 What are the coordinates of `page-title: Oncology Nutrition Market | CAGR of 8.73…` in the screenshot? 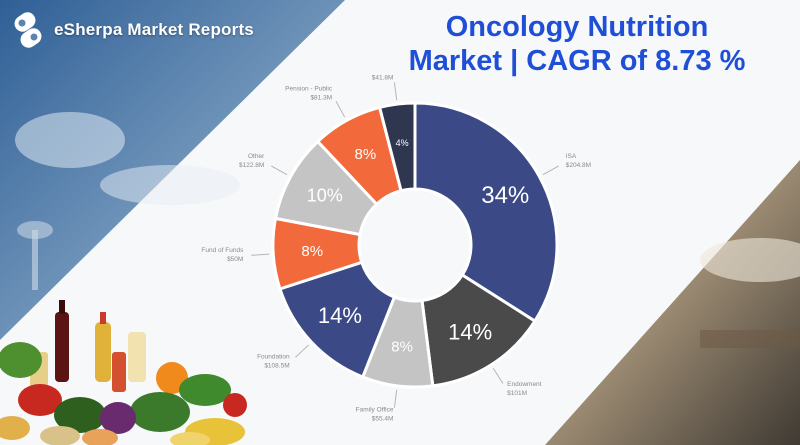 It's located at (577, 44).